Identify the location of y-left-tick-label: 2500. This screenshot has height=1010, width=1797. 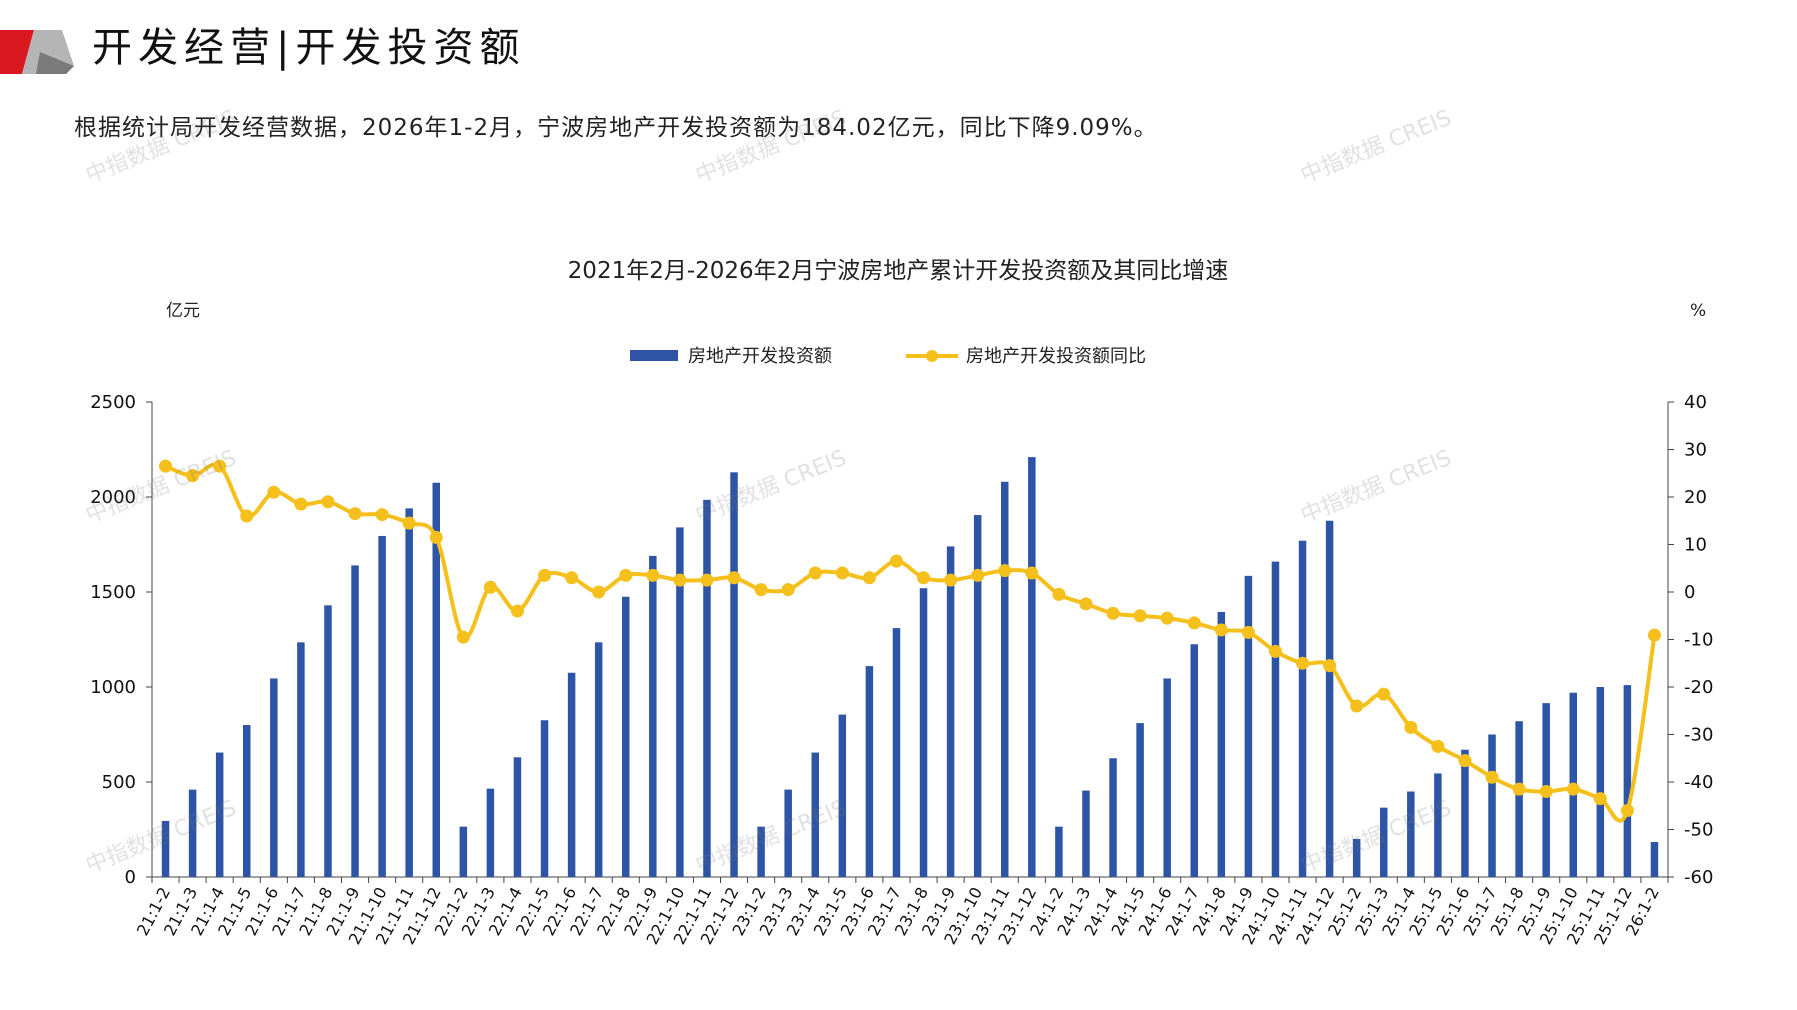
(113, 402).